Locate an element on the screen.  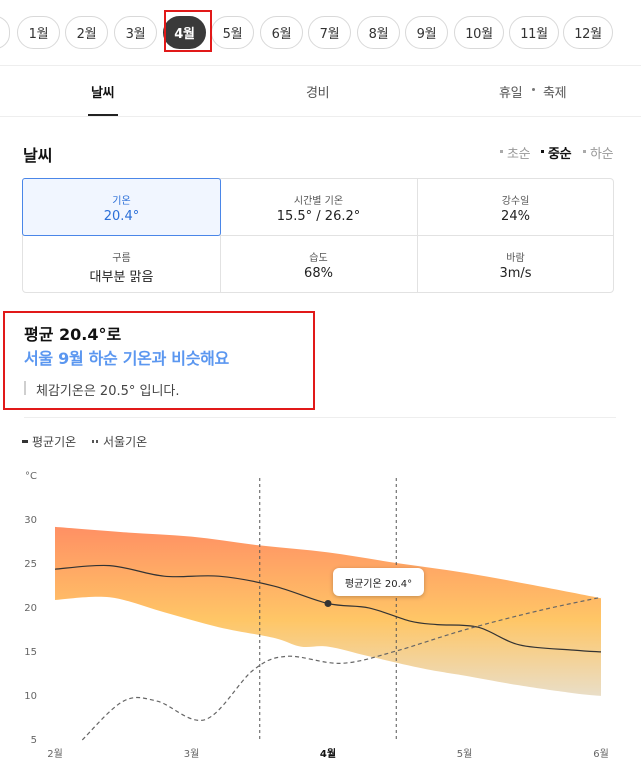
period-early: 초순 is located at coordinates (519, 154).